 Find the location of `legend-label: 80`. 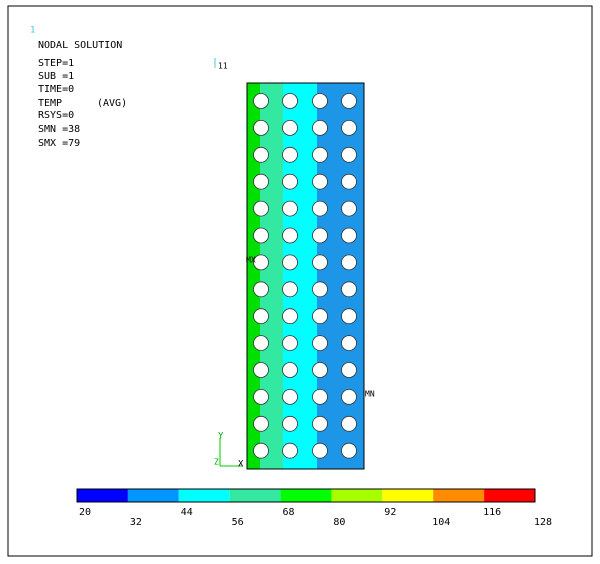

legend-label: 80 is located at coordinates (339, 522).